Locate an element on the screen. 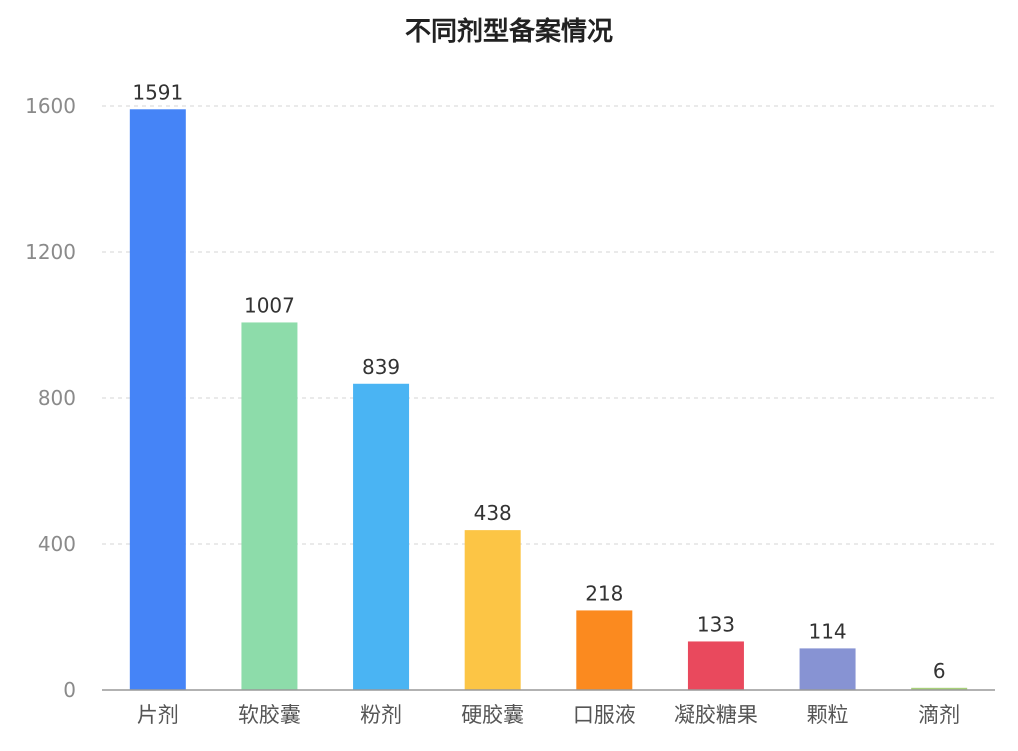 The image size is (1018, 751). x-axis-ticks: 片剂 软胶囊 粉剂 硬胶囊 口服液 凝胶糖果 颗粒 滴剂 is located at coordinates (548, 715).